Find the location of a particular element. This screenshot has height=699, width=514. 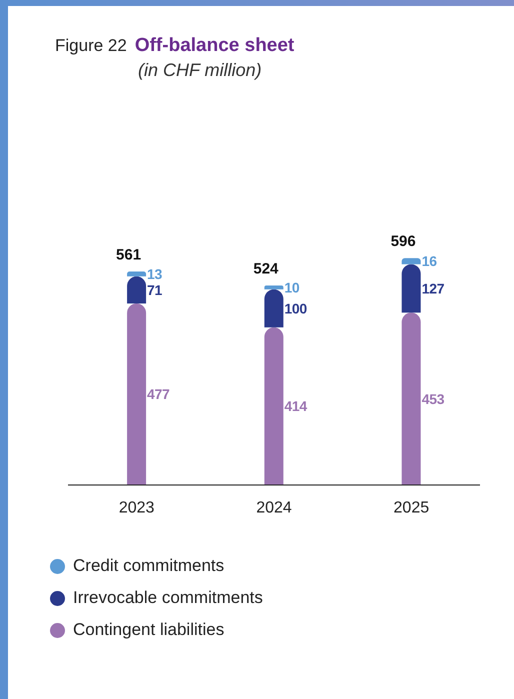

x-tick-label: 2023 is located at coordinates (136, 507).